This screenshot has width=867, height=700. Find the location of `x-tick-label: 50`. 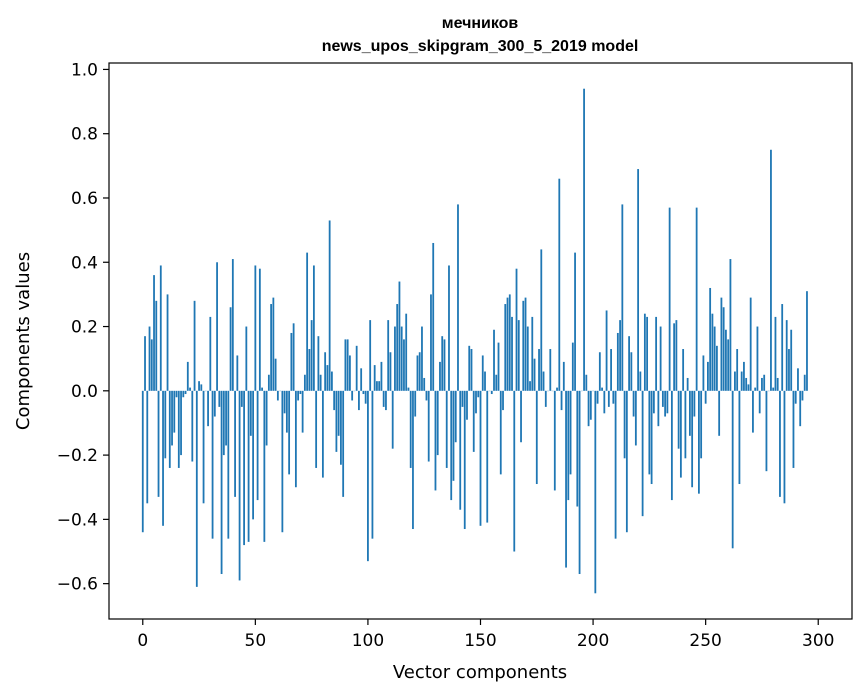

x-tick-label: 50 is located at coordinates (256, 641).